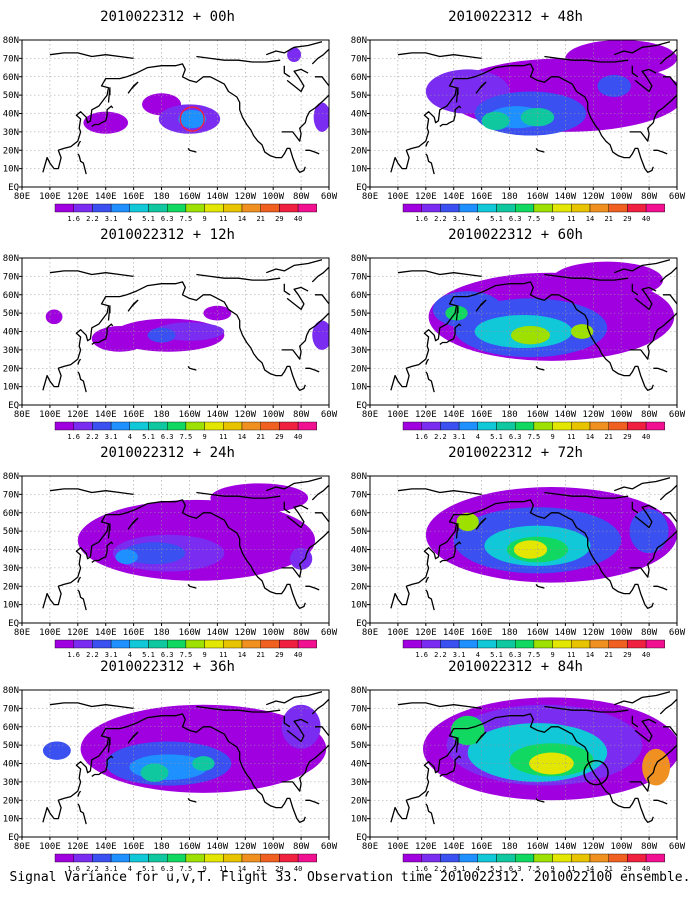 This screenshot has width=700, height=900. What do you see at coordinates (534, 869) in the screenshot?
I see `colorbar-label: 7.5` at bounding box center [534, 869].